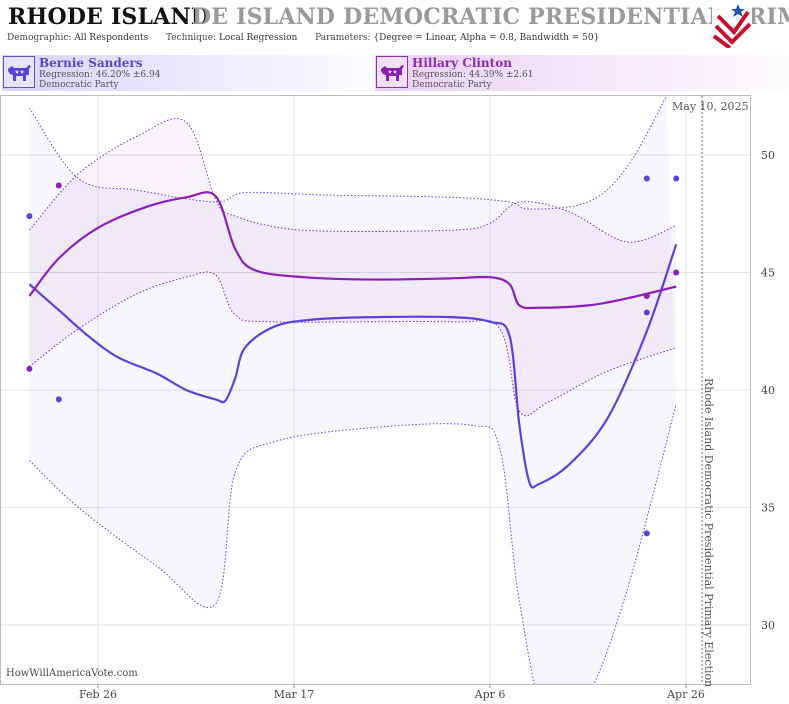  I want to click on x-tick-label: Apr 26, so click(685, 694).